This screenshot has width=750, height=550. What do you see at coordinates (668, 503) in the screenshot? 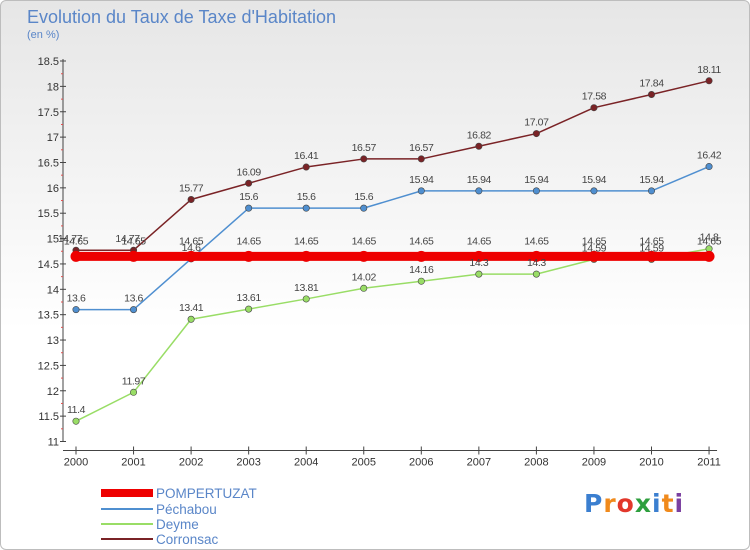
I see `logo-letter: t` at bounding box center [668, 503].